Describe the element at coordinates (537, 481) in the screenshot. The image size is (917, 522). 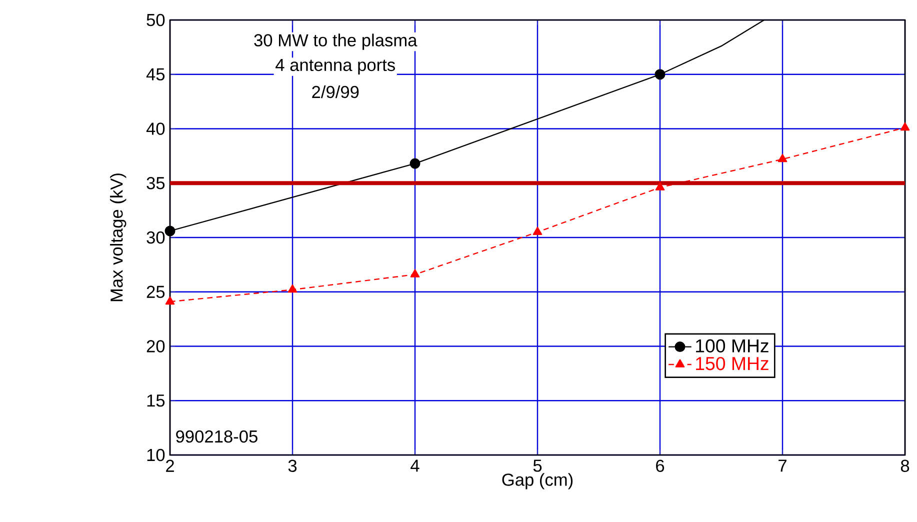
I see `x-axis-title: Gap (cm)` at that location.